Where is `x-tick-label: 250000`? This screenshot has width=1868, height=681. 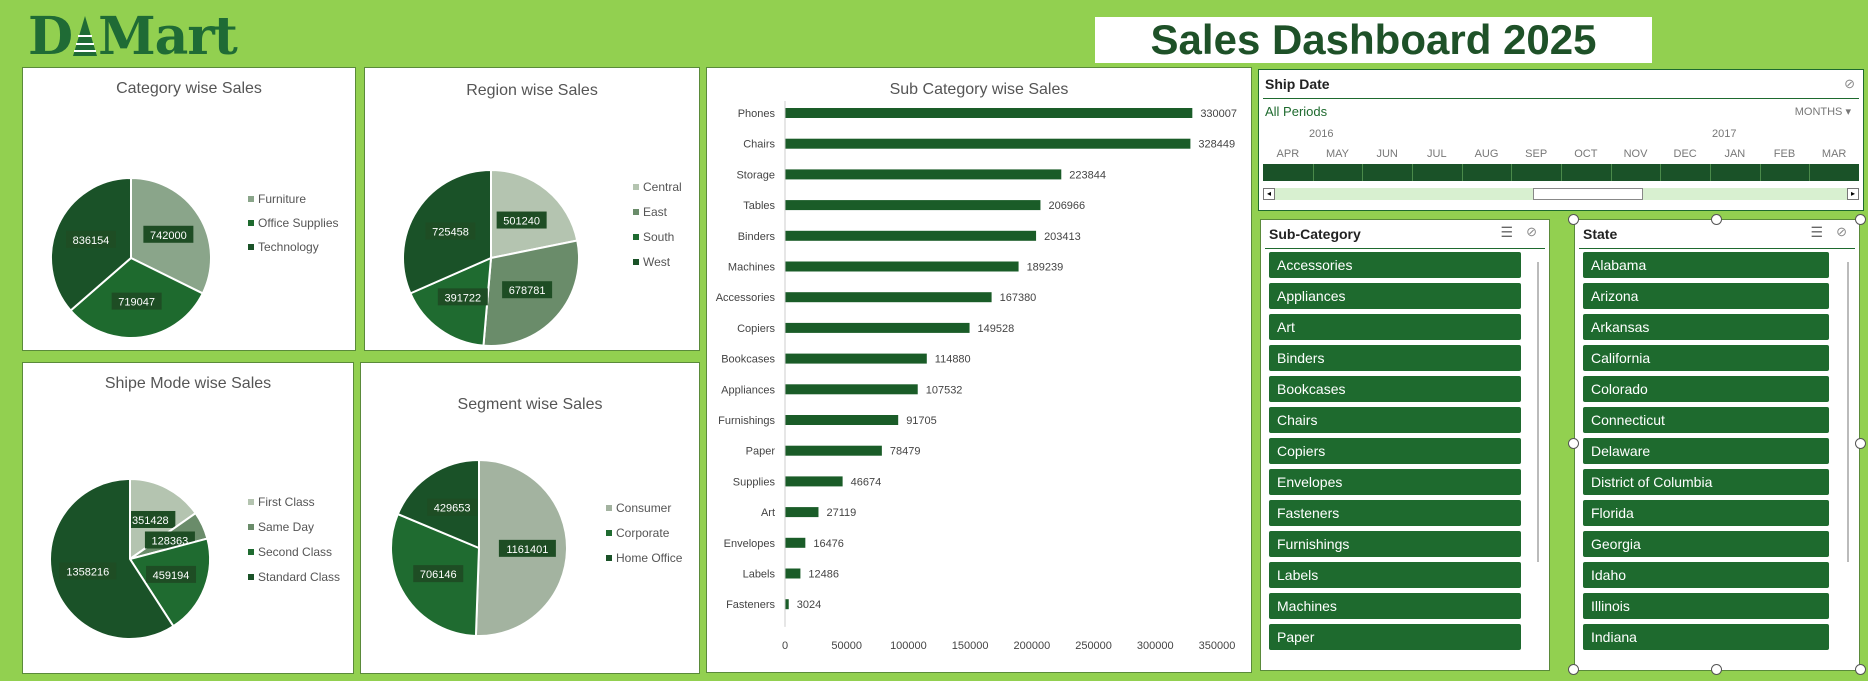
x-tick-label: 250000 is located at coordinates (1093, 646).